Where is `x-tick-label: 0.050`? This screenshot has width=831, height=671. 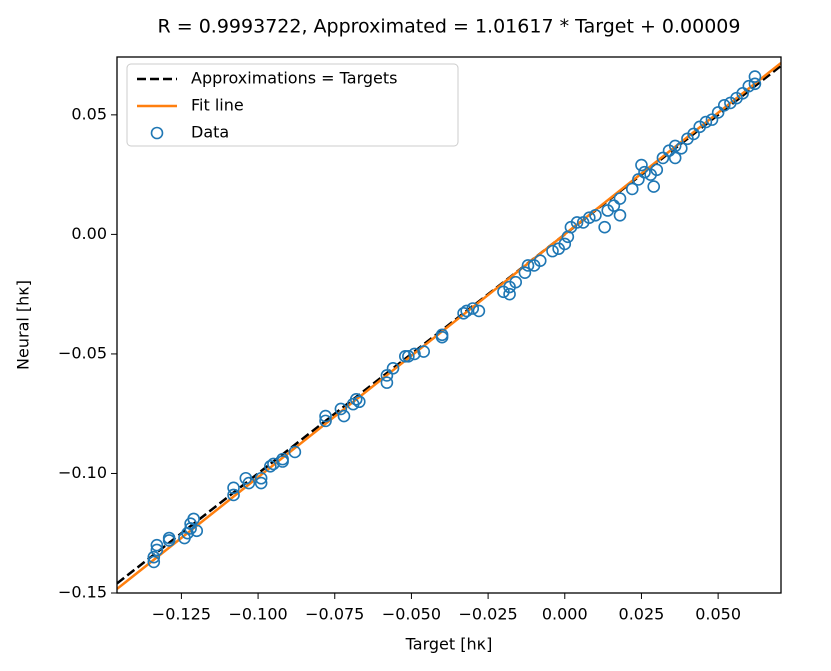
x-tick-label: 0.050 is located at coordinates (718, 614).